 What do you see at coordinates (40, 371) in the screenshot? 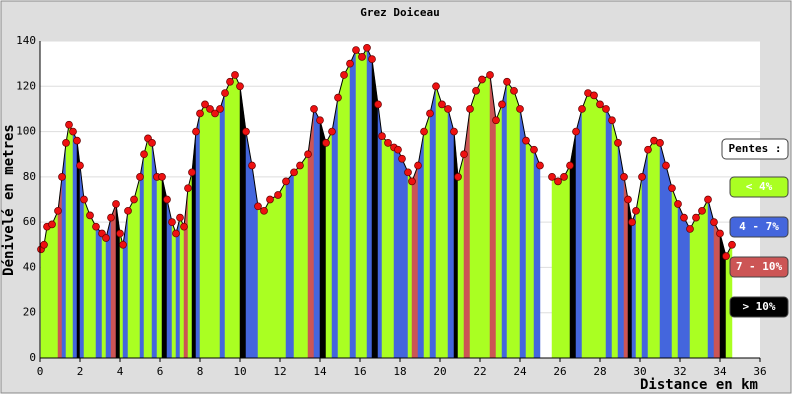
I see `x-tick-label: 0` at bounding box center [40, 371].